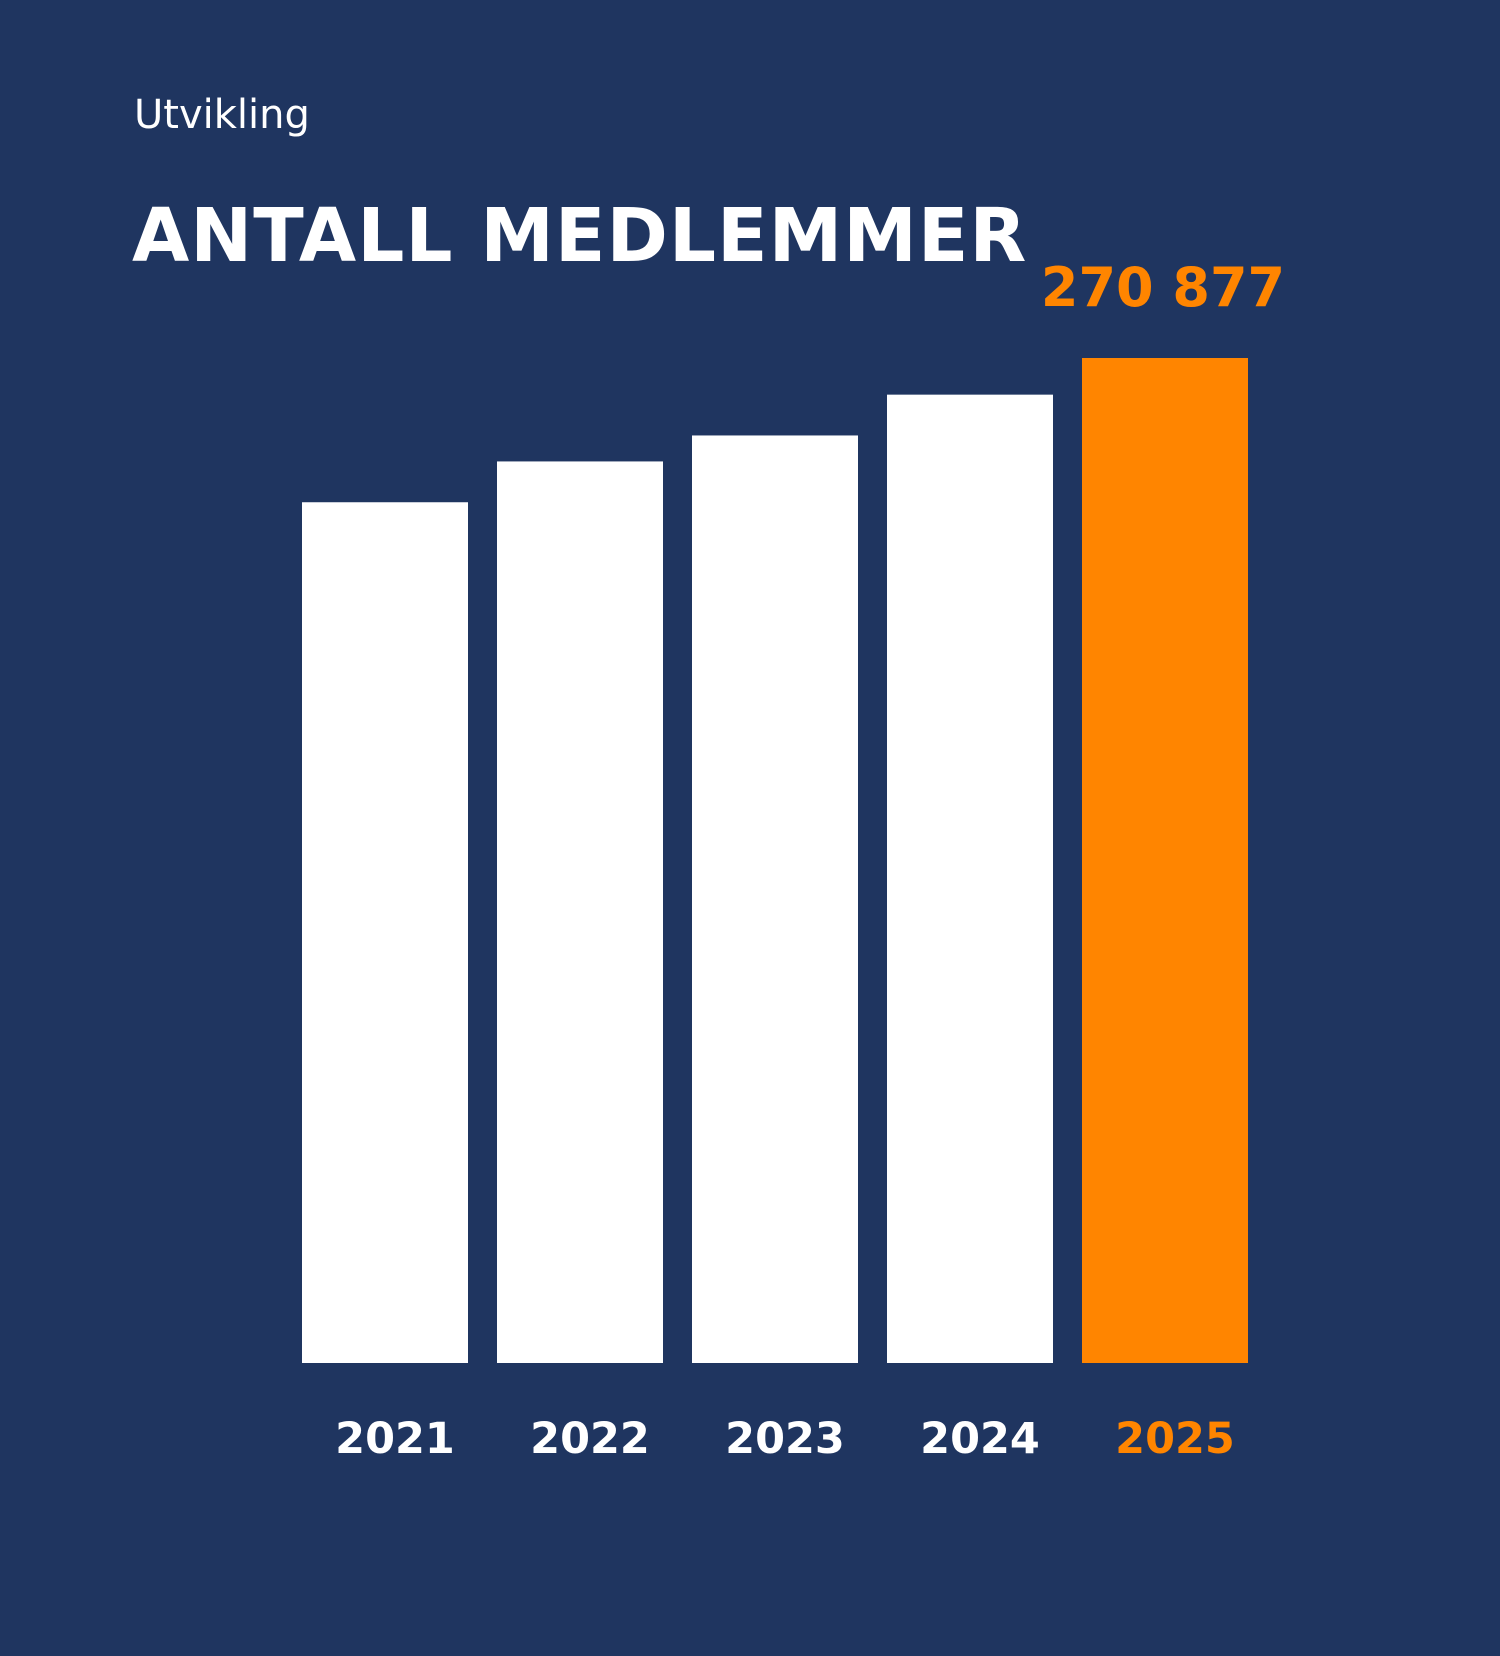 This screenshot has width=1500, height=1656. Describe the element at coordinates (590, 1439) in the screenshot. I see `tick-label-2022: 2022` at that location.